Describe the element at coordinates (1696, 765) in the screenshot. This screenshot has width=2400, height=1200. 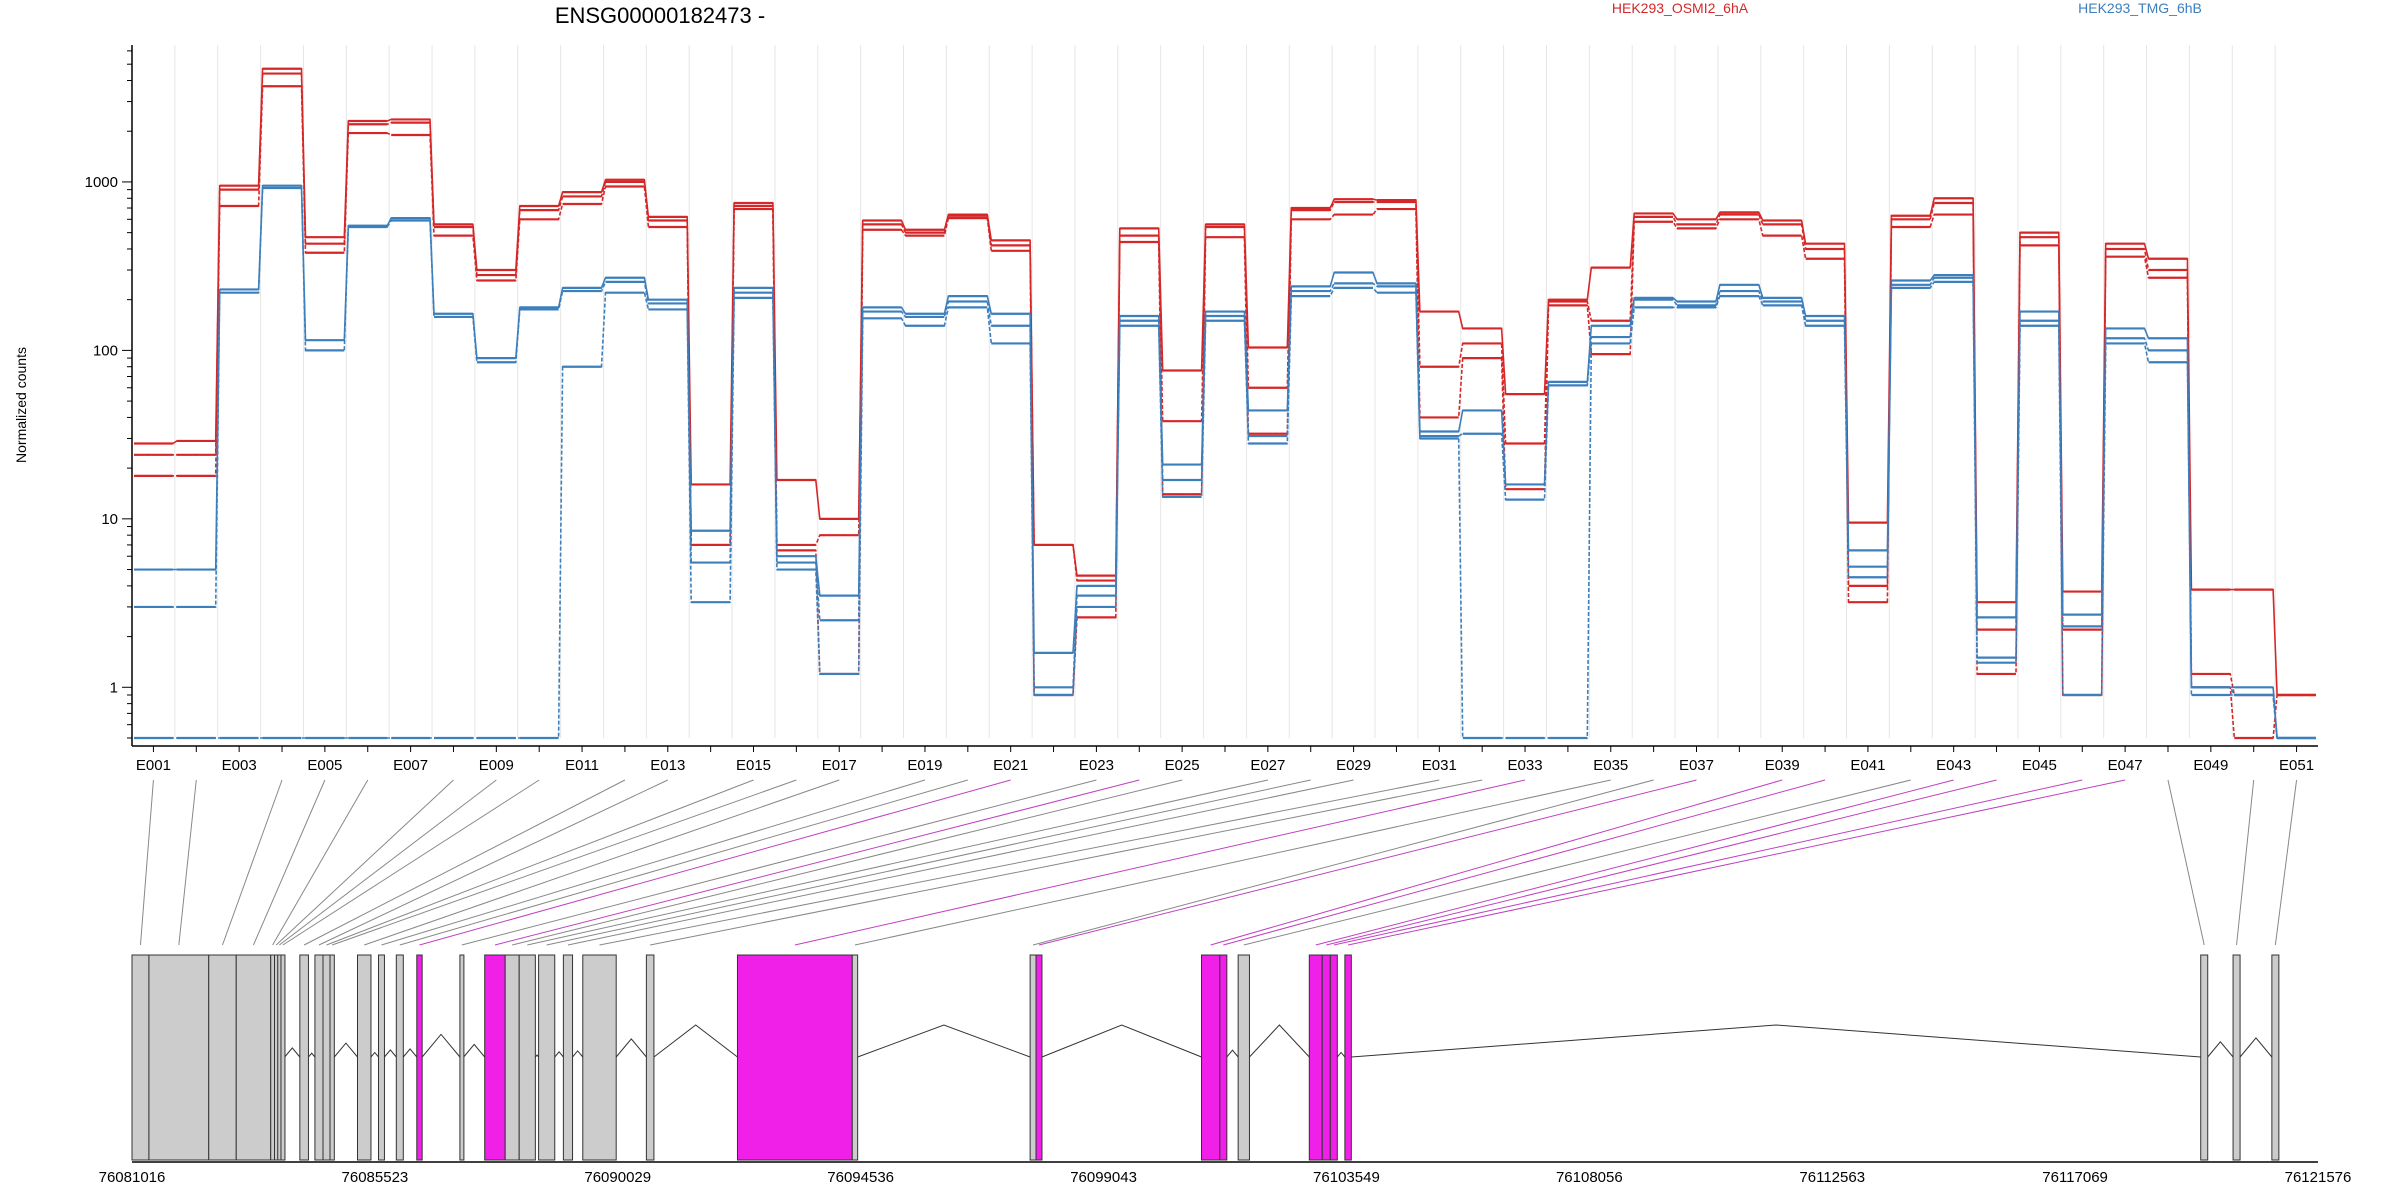
I see `x-tick-label: E037` at that location.